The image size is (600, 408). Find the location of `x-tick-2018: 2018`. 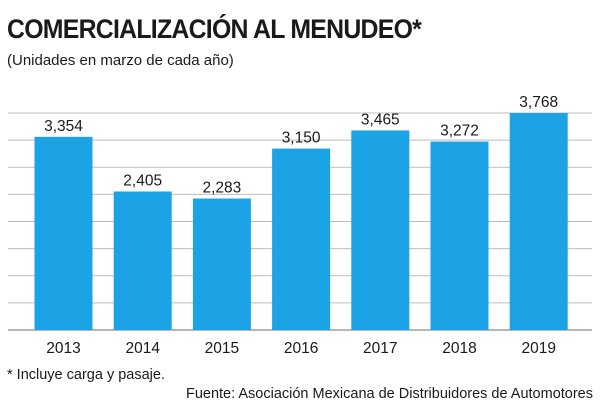

x-tick-2018: 2018 is located at coordinates (459, 348).